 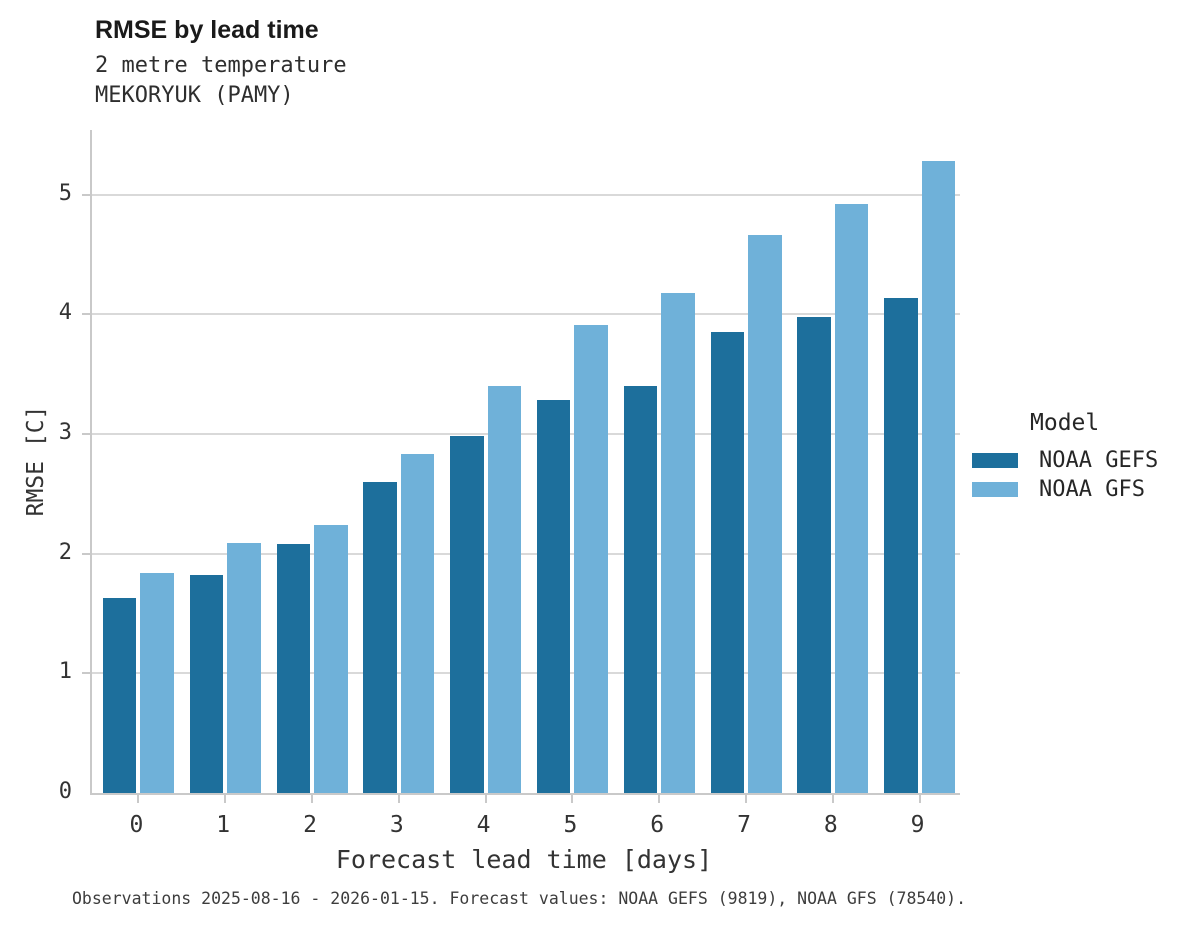 What do you see at coordinates (830, 825) in the screenshot?
I see `x-tick-label-8: 8` at bounding box center [830, 825].